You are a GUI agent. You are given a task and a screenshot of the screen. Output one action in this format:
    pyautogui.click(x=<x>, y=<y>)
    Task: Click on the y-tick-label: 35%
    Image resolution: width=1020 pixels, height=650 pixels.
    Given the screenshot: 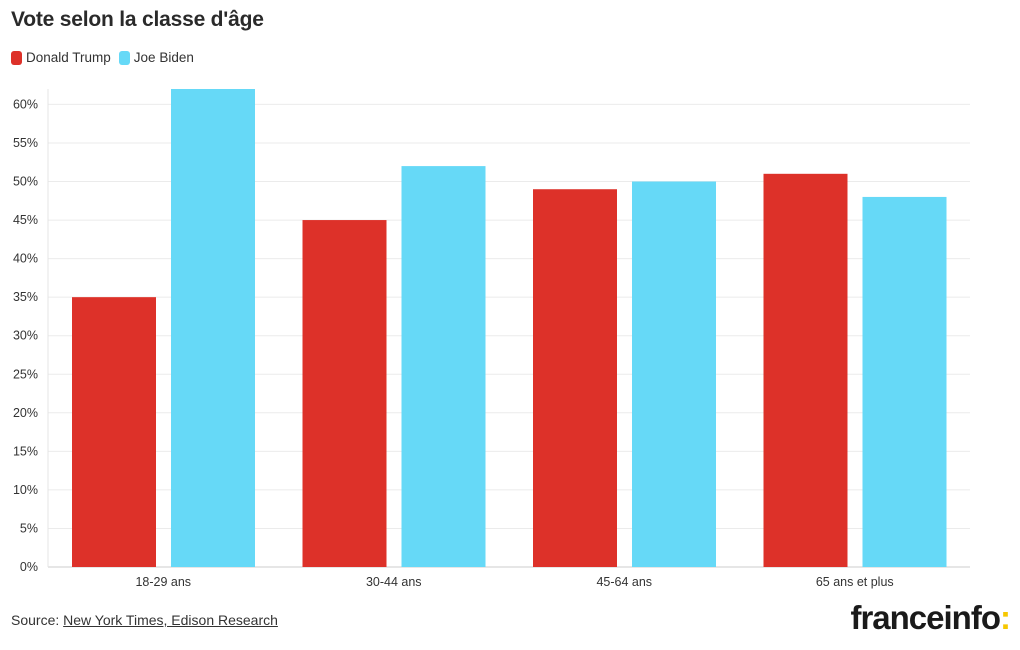 What is the action you would take?
    pyautogui.click(x=25, y=297)
    